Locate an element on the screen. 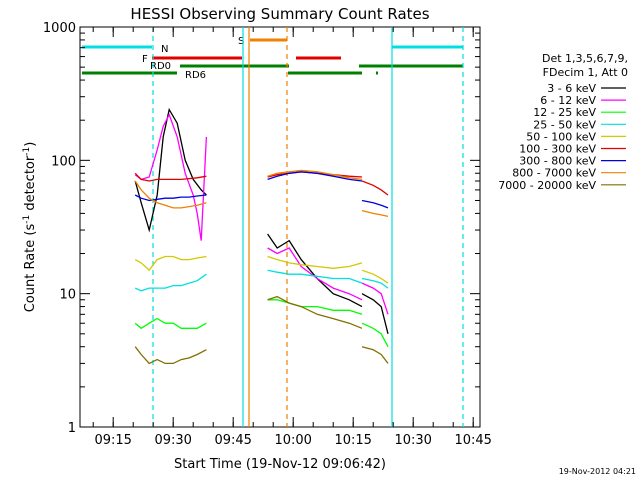  flag-label-f: F is located at coordinates (145, 59).